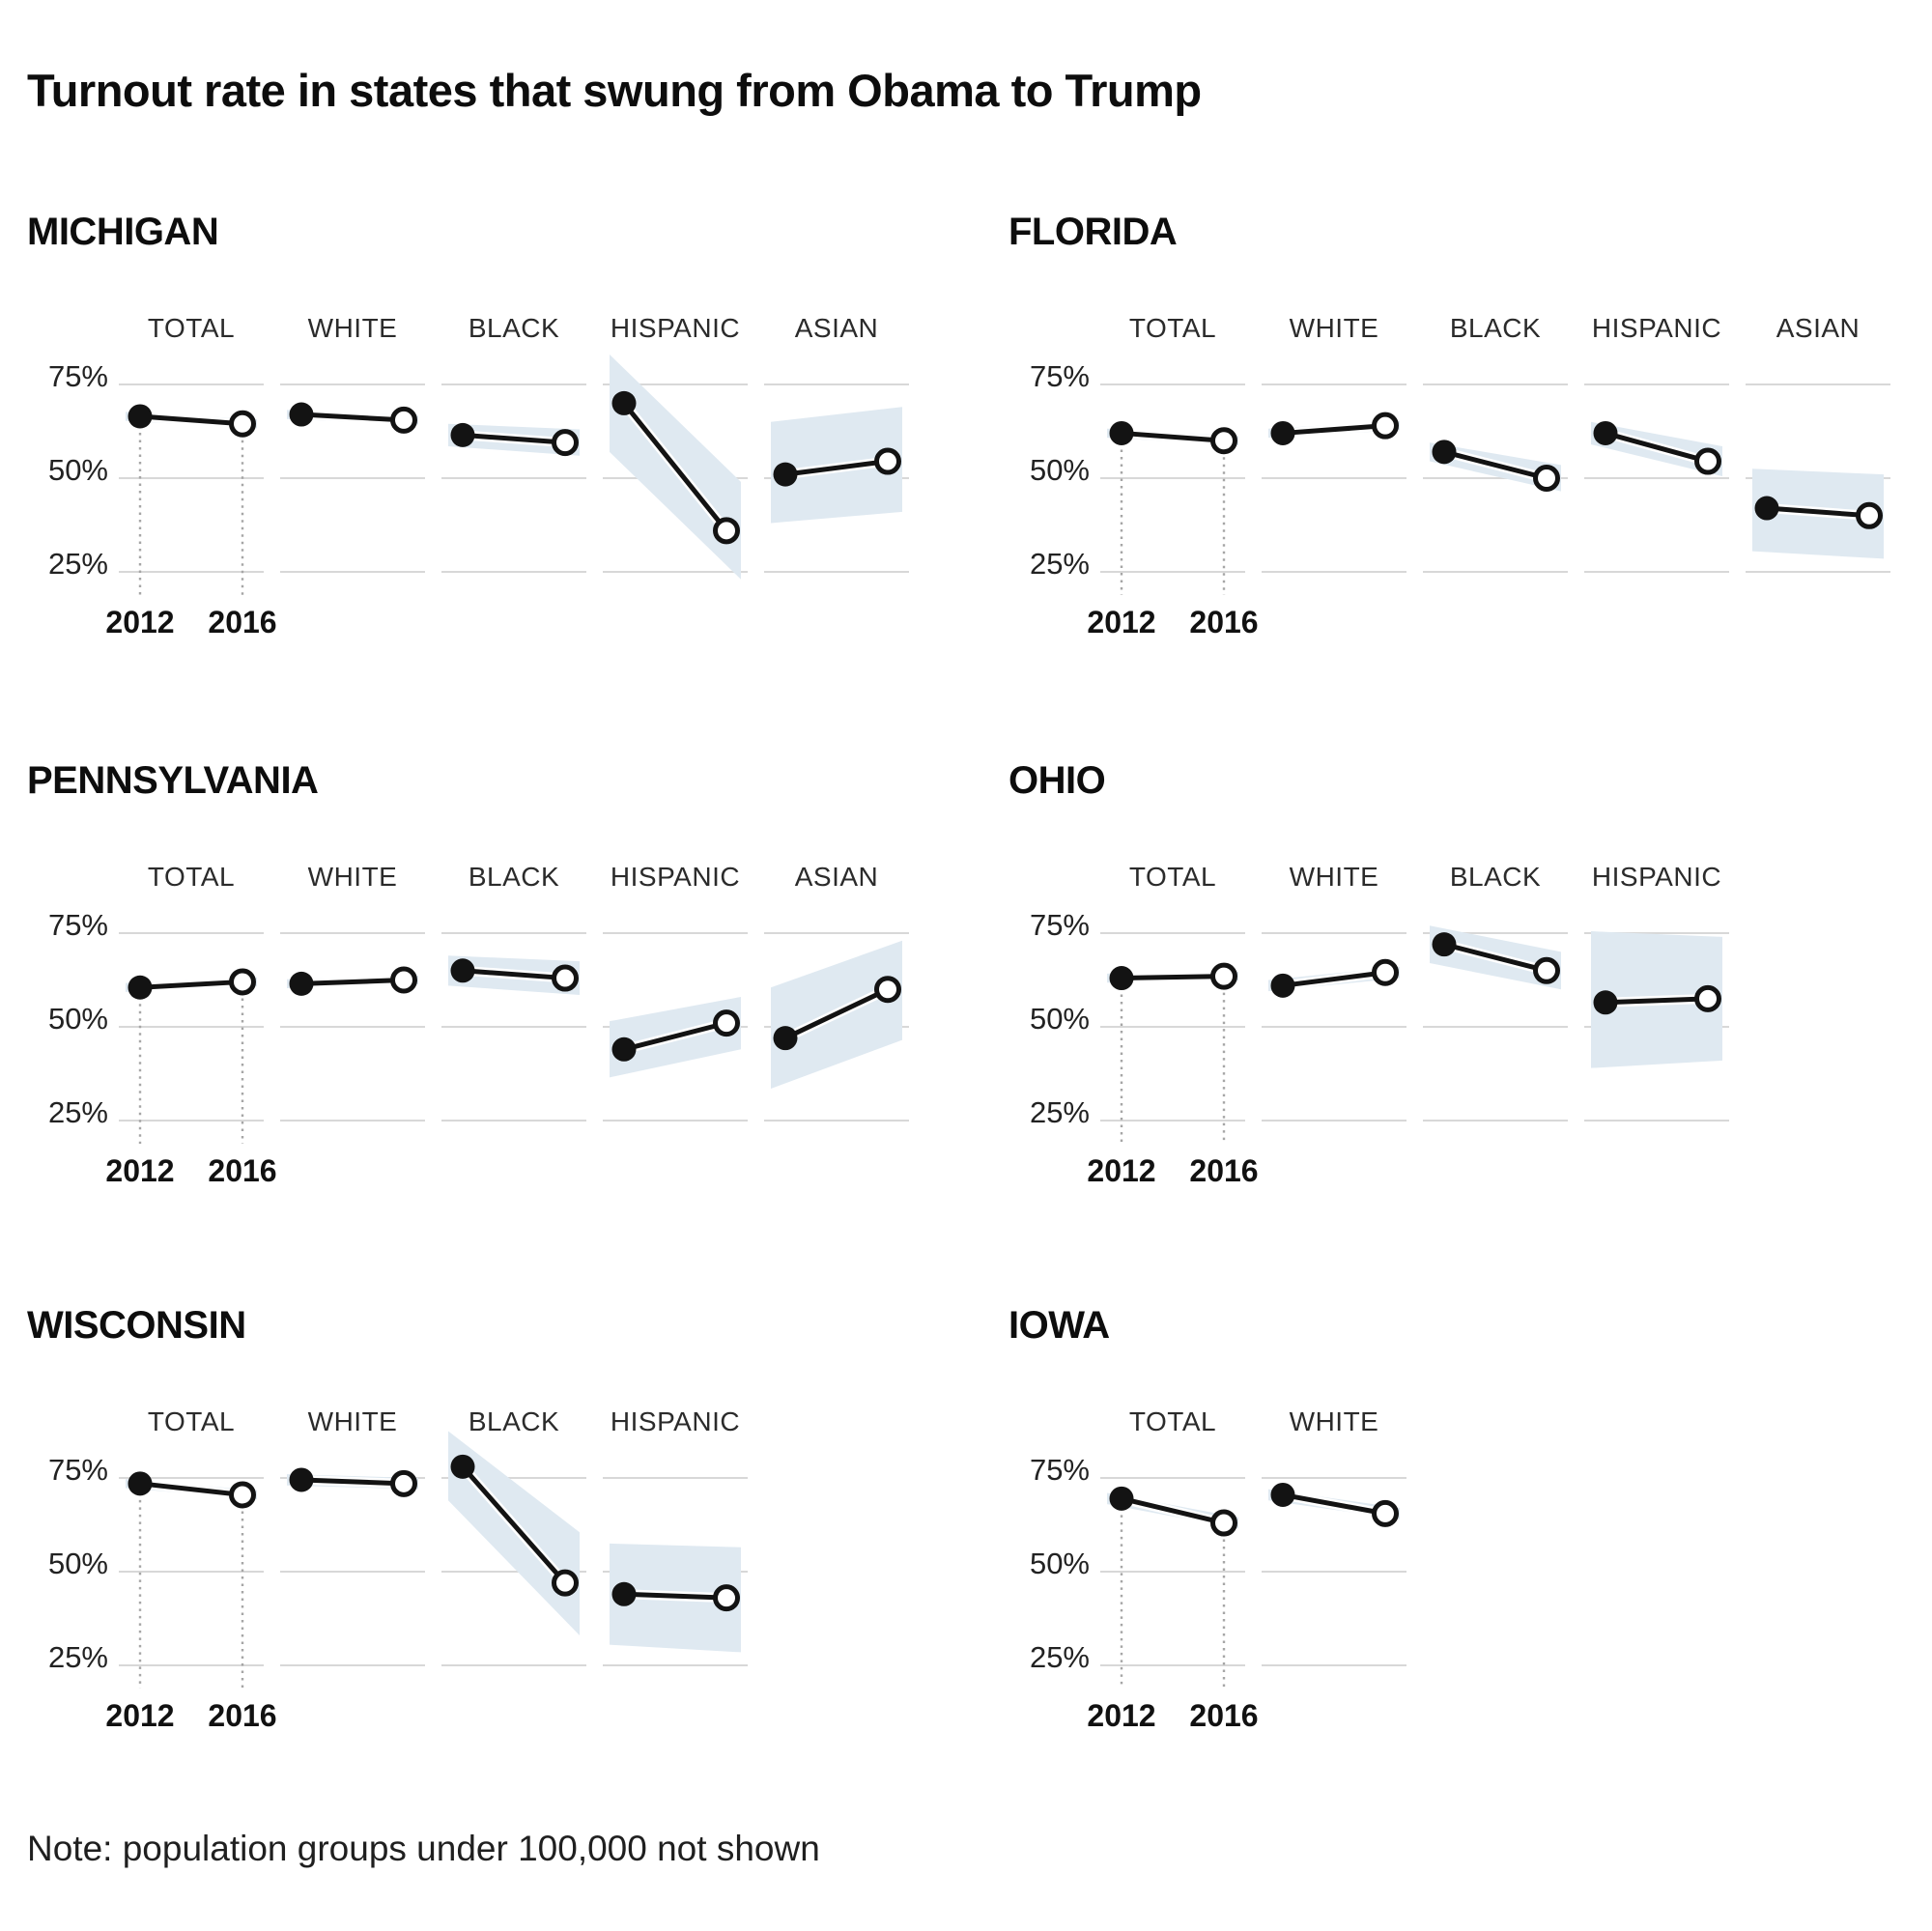 This screenshot has height=1931, width=1932. What do you see at coordinates (1470, 1545) in the screenshot?
I see `state-panel-iowa: IOWA 75% 50% 25% TOTAL 2012 2016 WHITE` at bounding box center [1470, 1545].